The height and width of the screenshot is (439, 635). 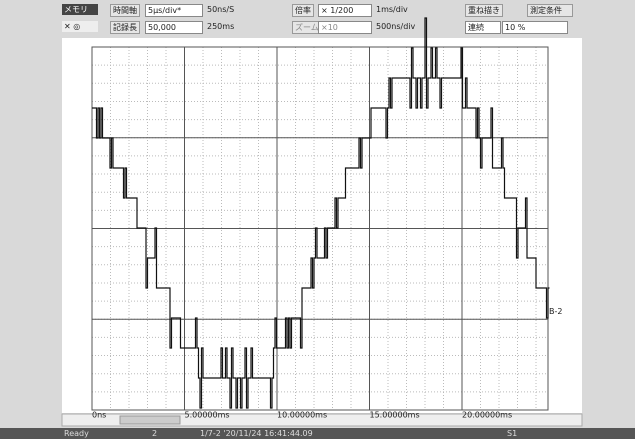 What do you see at coordinates (76, 433) in the screenshot?
I see `status-state: Ready` at bounding box center [76, 433].